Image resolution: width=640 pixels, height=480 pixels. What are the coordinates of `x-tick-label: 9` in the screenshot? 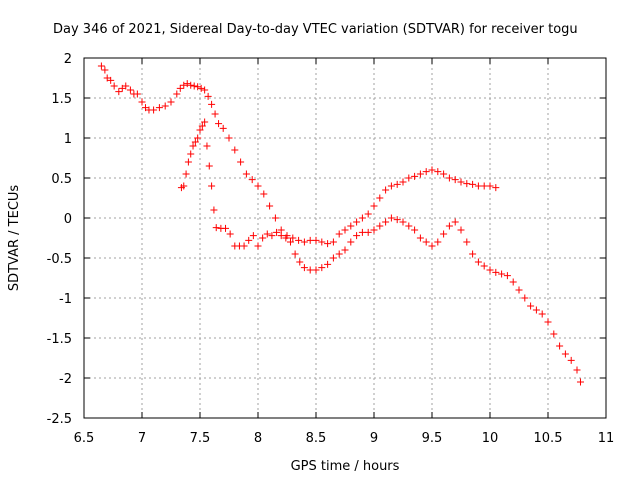 It's located at (374, 438).